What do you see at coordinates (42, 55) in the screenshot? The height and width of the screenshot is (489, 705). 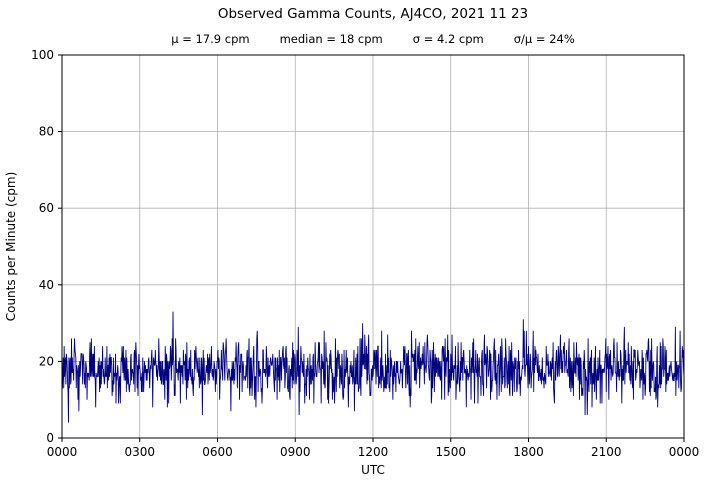 I see `y-tick-label: 100` at bounding box center [42, 55].